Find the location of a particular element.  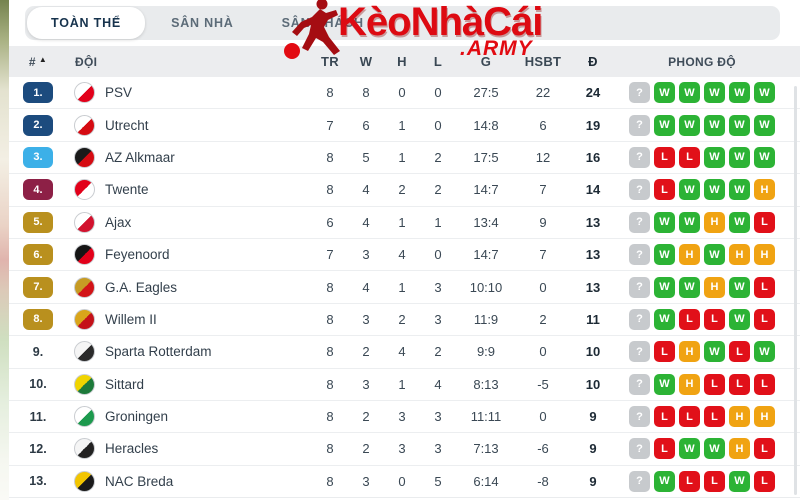

form-cell: ? W W W W W is located at coordinates (702, 125).